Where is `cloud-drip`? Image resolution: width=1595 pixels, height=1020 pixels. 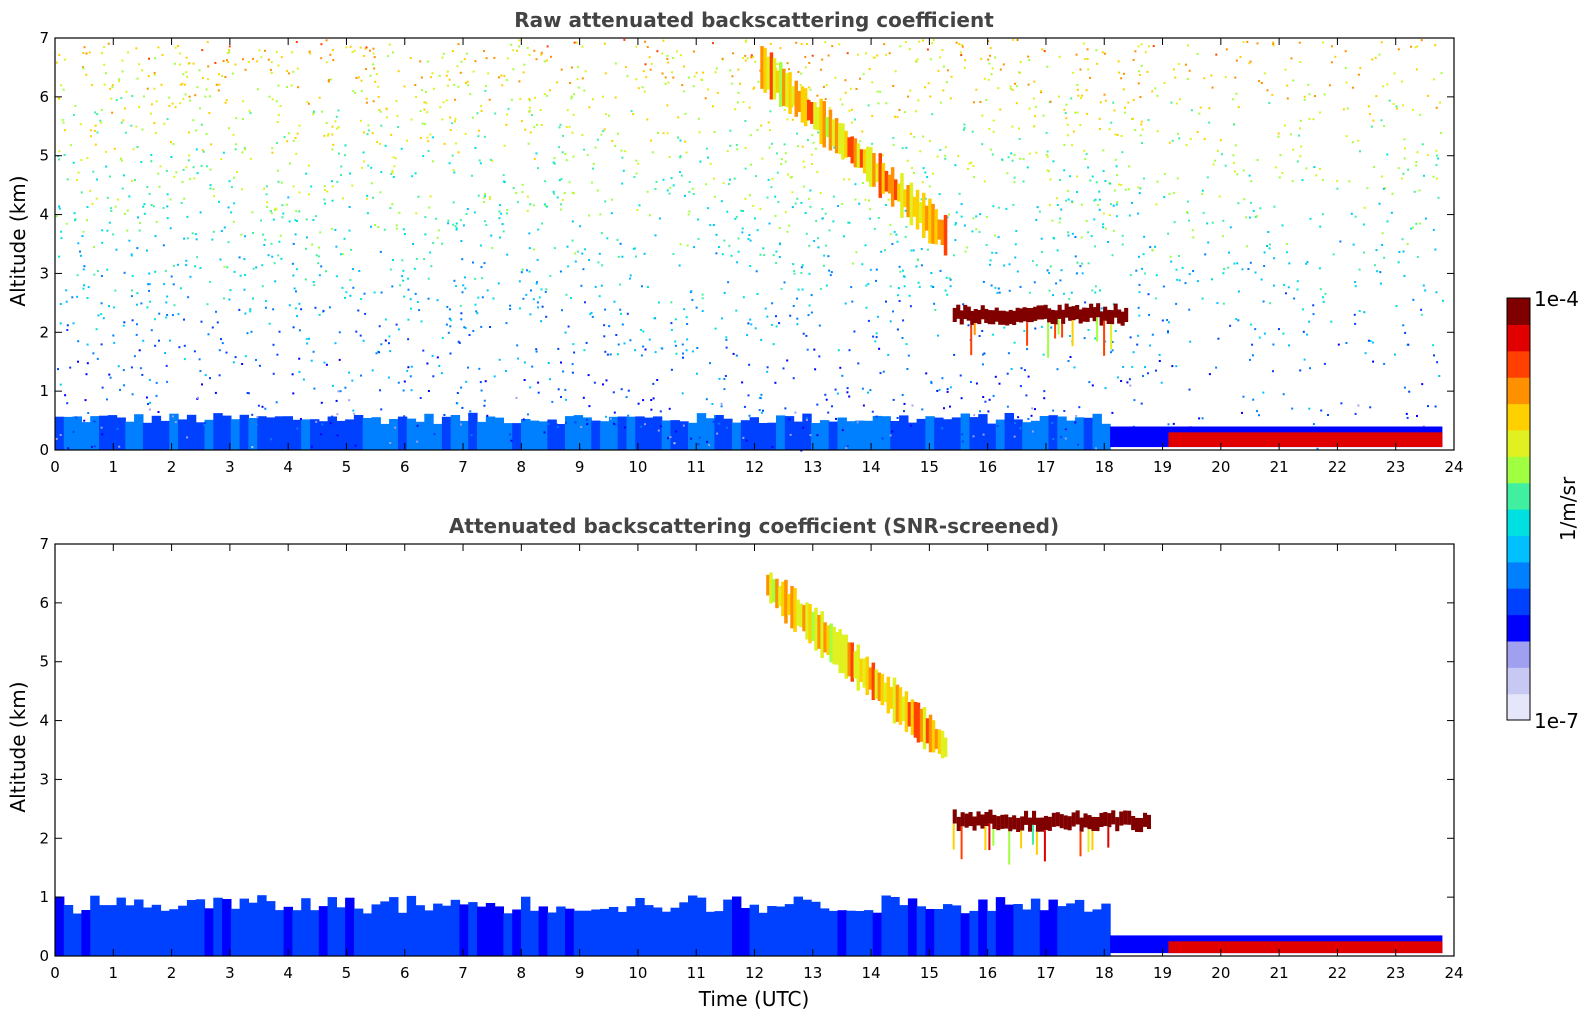
cloud-drip is located at coordinates (1055, 331).